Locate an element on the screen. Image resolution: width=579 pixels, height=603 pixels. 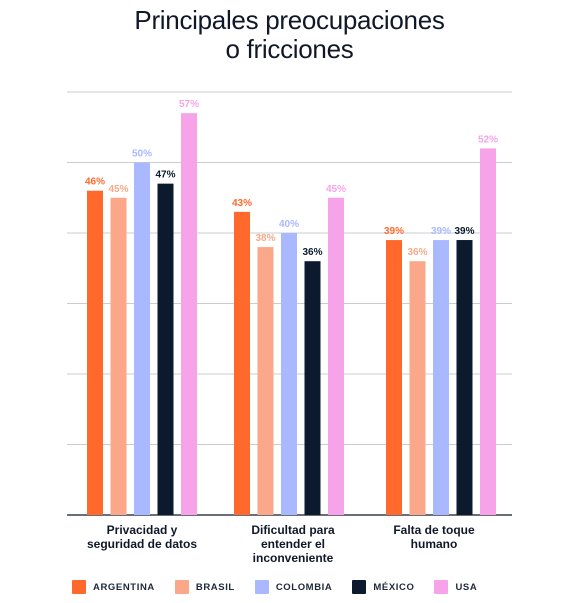
chart-title-line-2: o fricciones is located at coordinates (289, 49).